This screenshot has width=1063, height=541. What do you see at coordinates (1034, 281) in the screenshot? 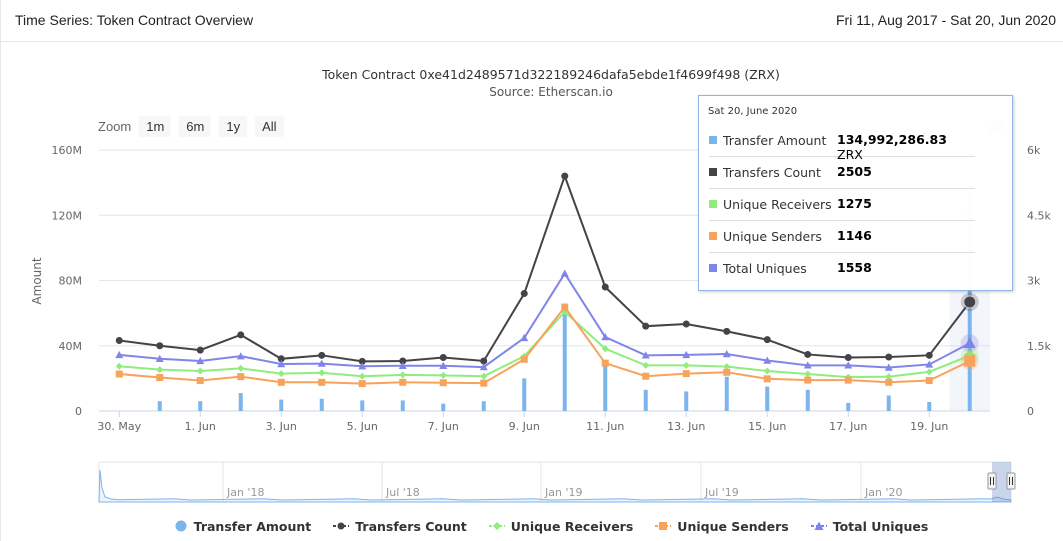
I see `y-right-tick-label: 3k` at bounding box center [1034, 281].